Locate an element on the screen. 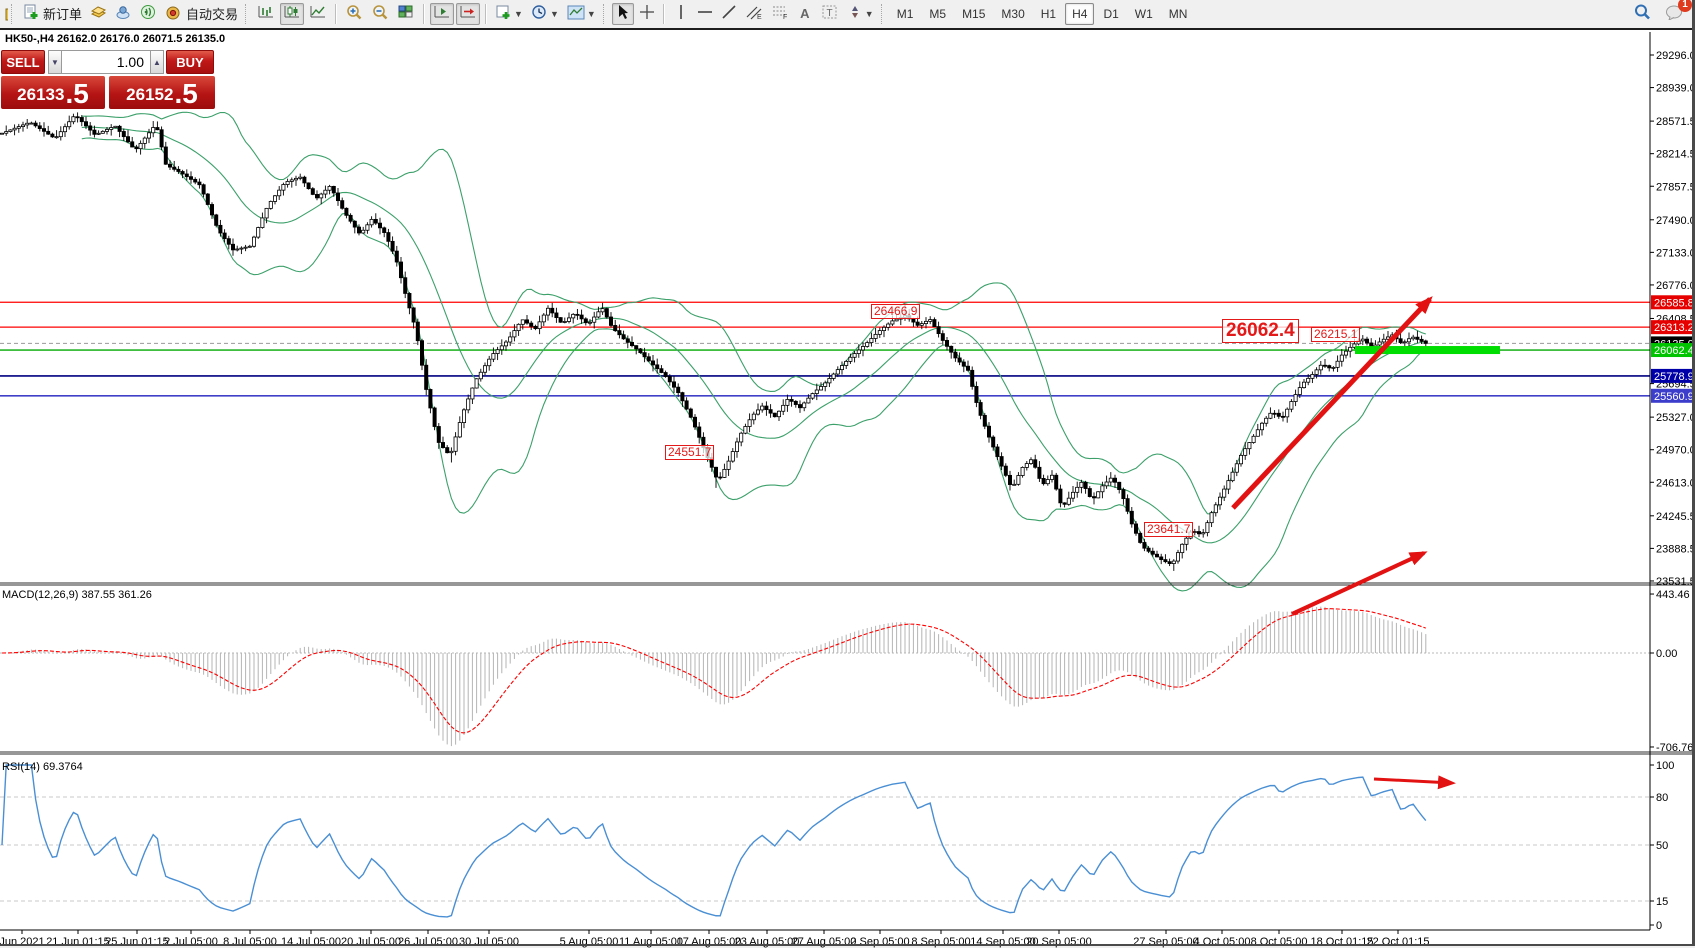  sell-price-display: 26133 .5 is located at coordinates (53, 92).